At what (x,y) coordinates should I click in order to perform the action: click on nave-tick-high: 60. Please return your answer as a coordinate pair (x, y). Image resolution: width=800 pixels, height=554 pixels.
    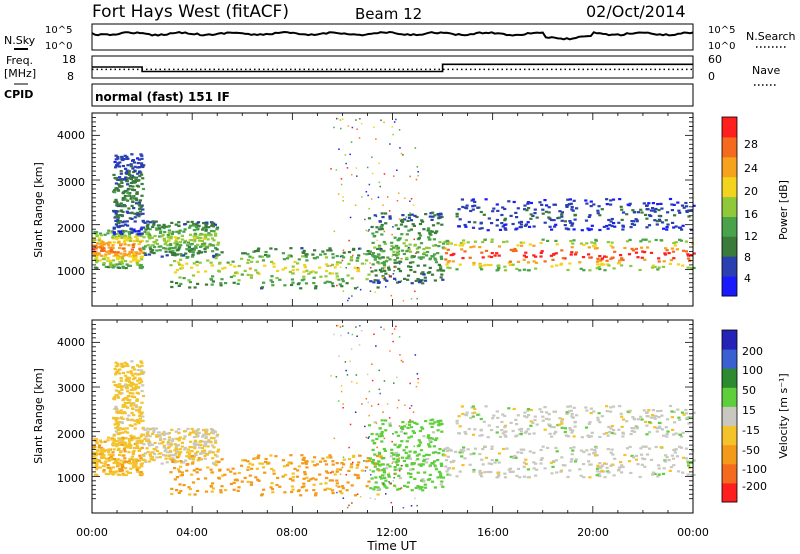
    Looking at the image, I should click on (715, 59).